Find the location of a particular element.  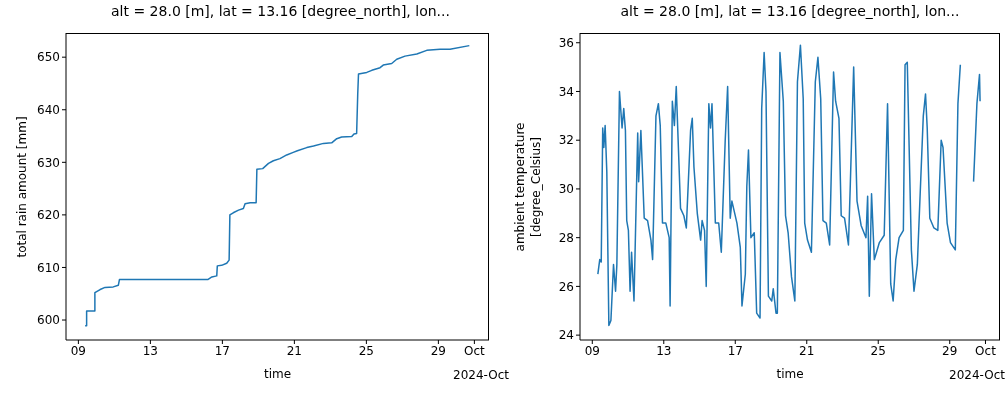

y-tick-label: 600 is located at coordinates (48, 320).